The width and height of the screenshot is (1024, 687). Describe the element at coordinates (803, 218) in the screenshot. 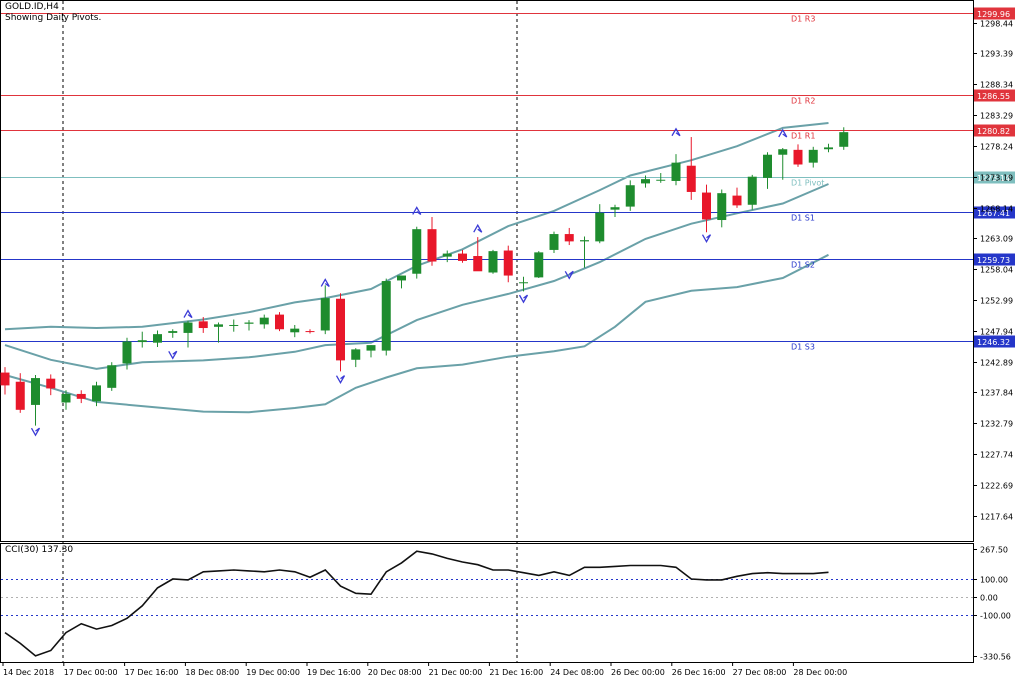

I see `pivot-label: D1 S1` at that location.